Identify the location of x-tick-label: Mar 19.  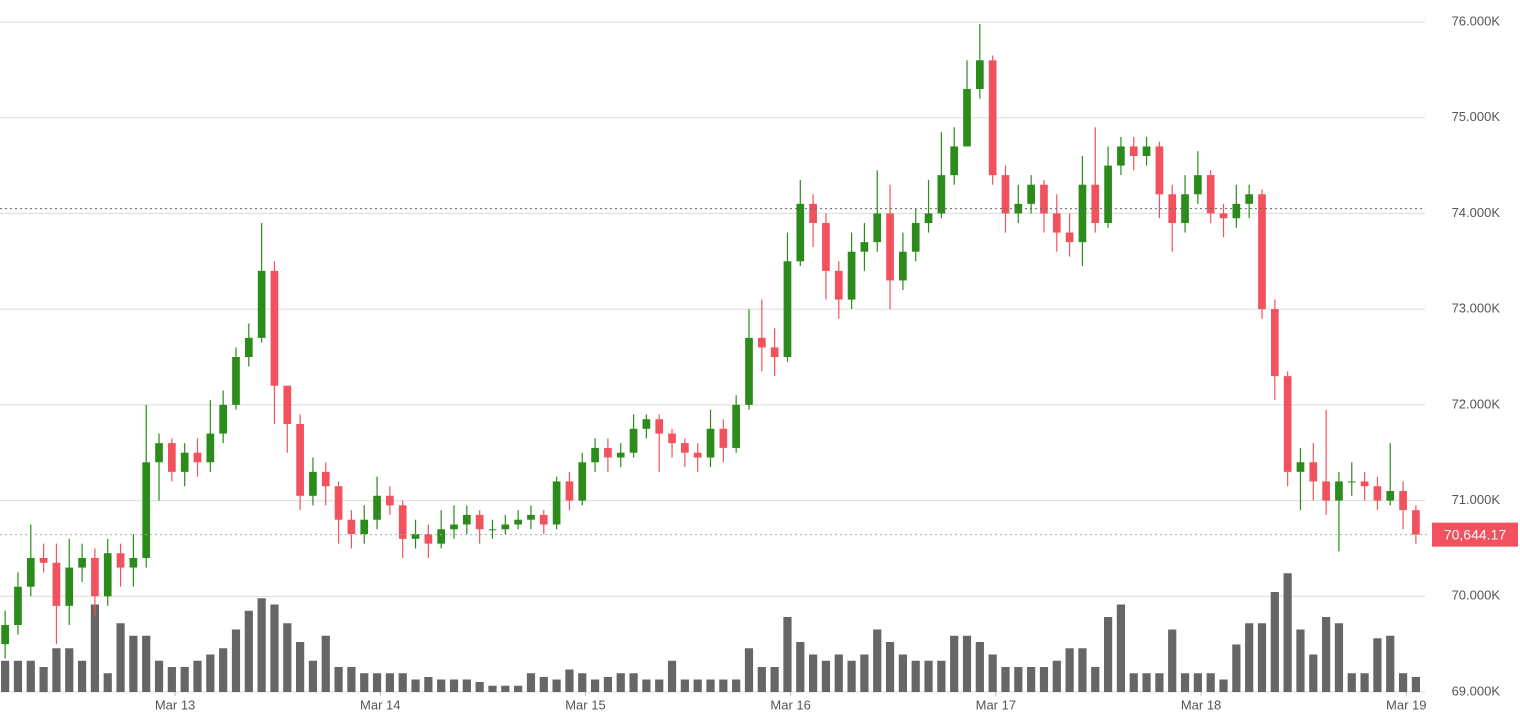
(1406, 704).